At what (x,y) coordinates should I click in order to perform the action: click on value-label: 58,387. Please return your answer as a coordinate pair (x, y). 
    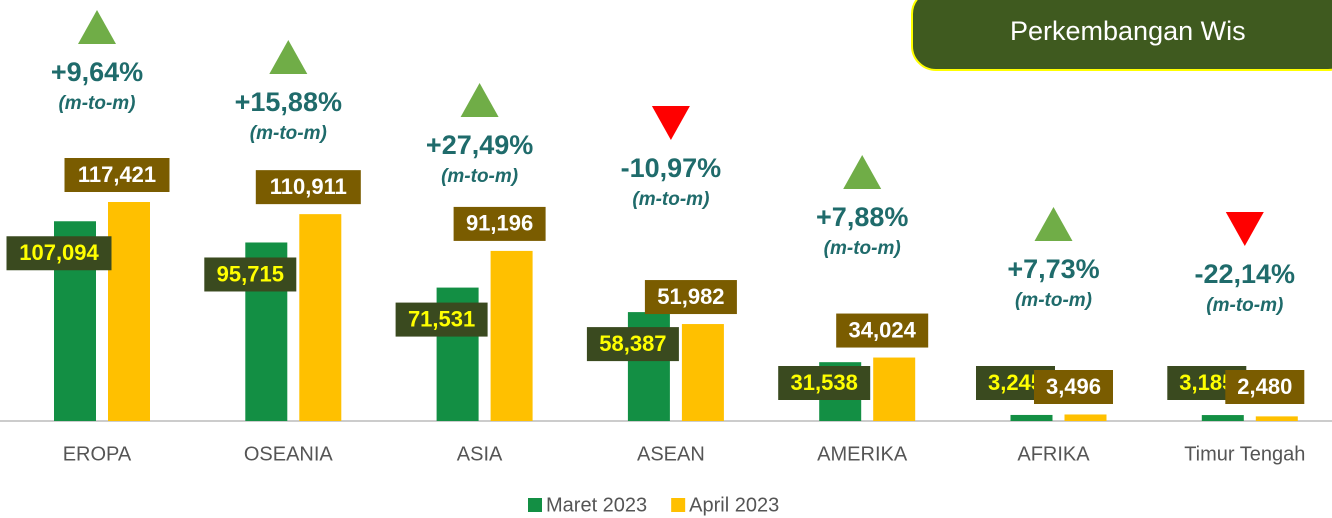
    Looking at the image, I should click on (632, 343).